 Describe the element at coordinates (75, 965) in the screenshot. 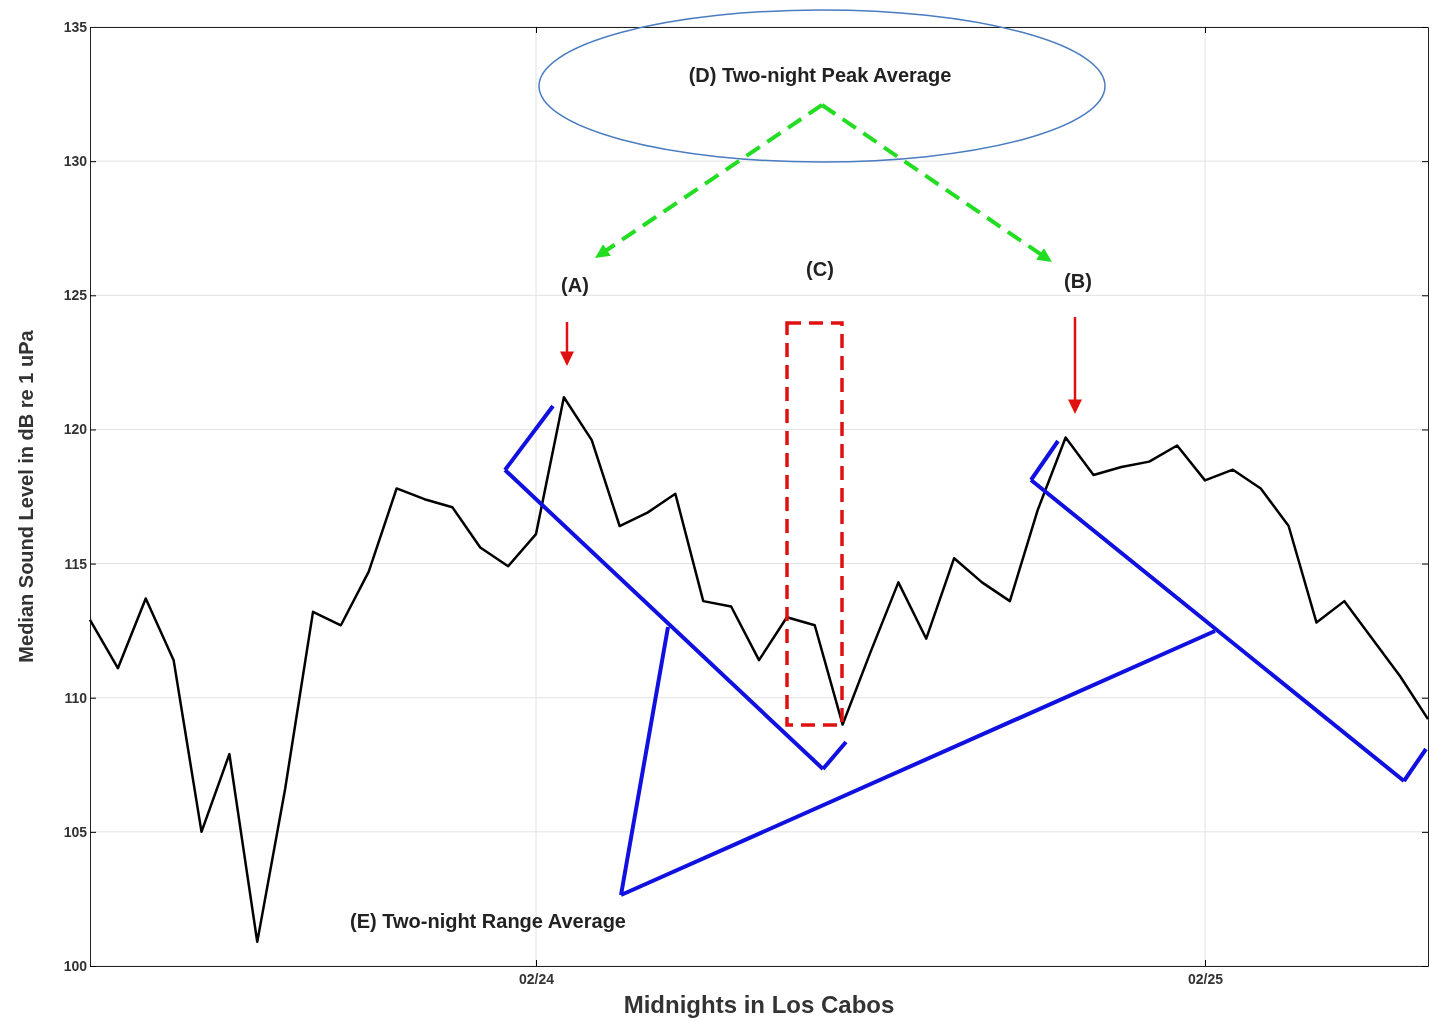

I see `y-tick-label: 100` at that location.